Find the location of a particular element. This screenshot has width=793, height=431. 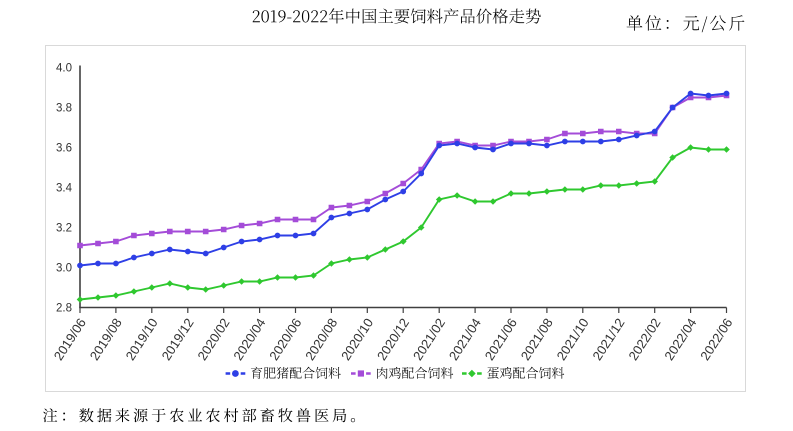

svg-text: 4.0 is located at coordinates (64, 69).